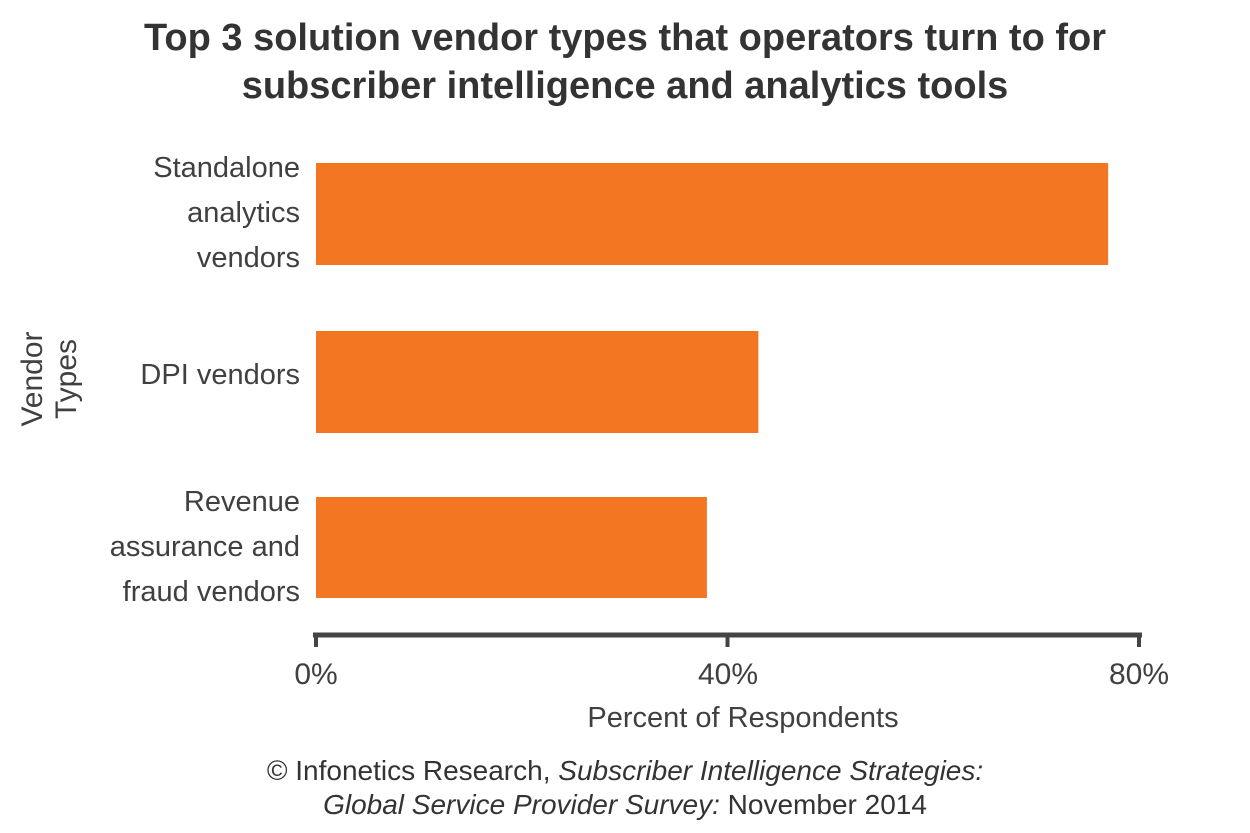 Image resolution: width=1250 pixels, height=833 pixels. What do you see at coordinates (49, 379) in the screenshot?
I see `y-axis-label: Vendor Types` at bounding box center [49, 379].